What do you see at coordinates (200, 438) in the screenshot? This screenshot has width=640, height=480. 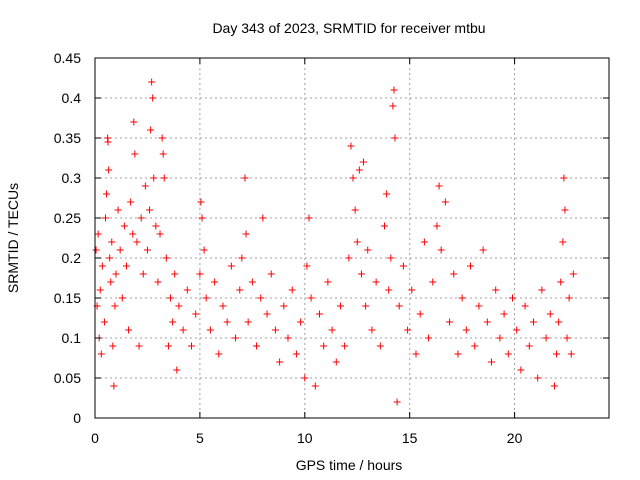 I see `x-tick-label: 5` at bounding box center [200, 438].